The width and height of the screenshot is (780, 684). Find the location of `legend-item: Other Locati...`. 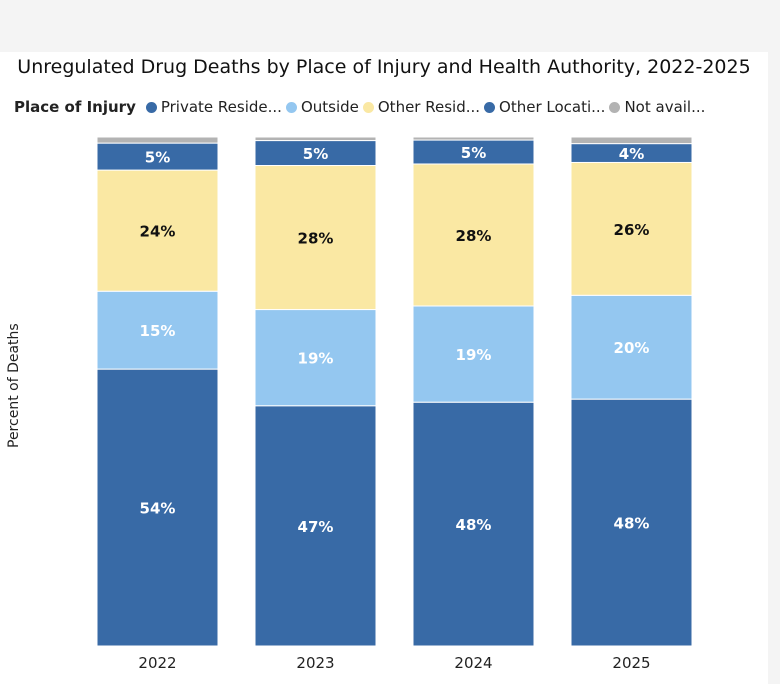

legend-item: Other Locati... is located at coordinates (544, 107).